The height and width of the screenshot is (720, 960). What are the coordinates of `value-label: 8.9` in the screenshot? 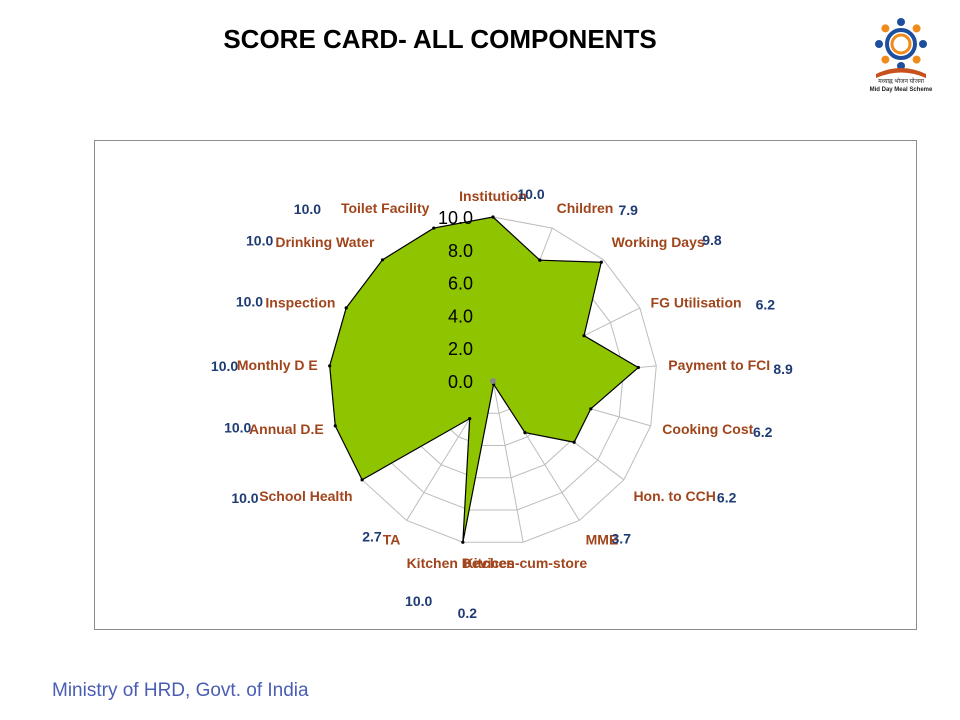 It's located at (783, 369).